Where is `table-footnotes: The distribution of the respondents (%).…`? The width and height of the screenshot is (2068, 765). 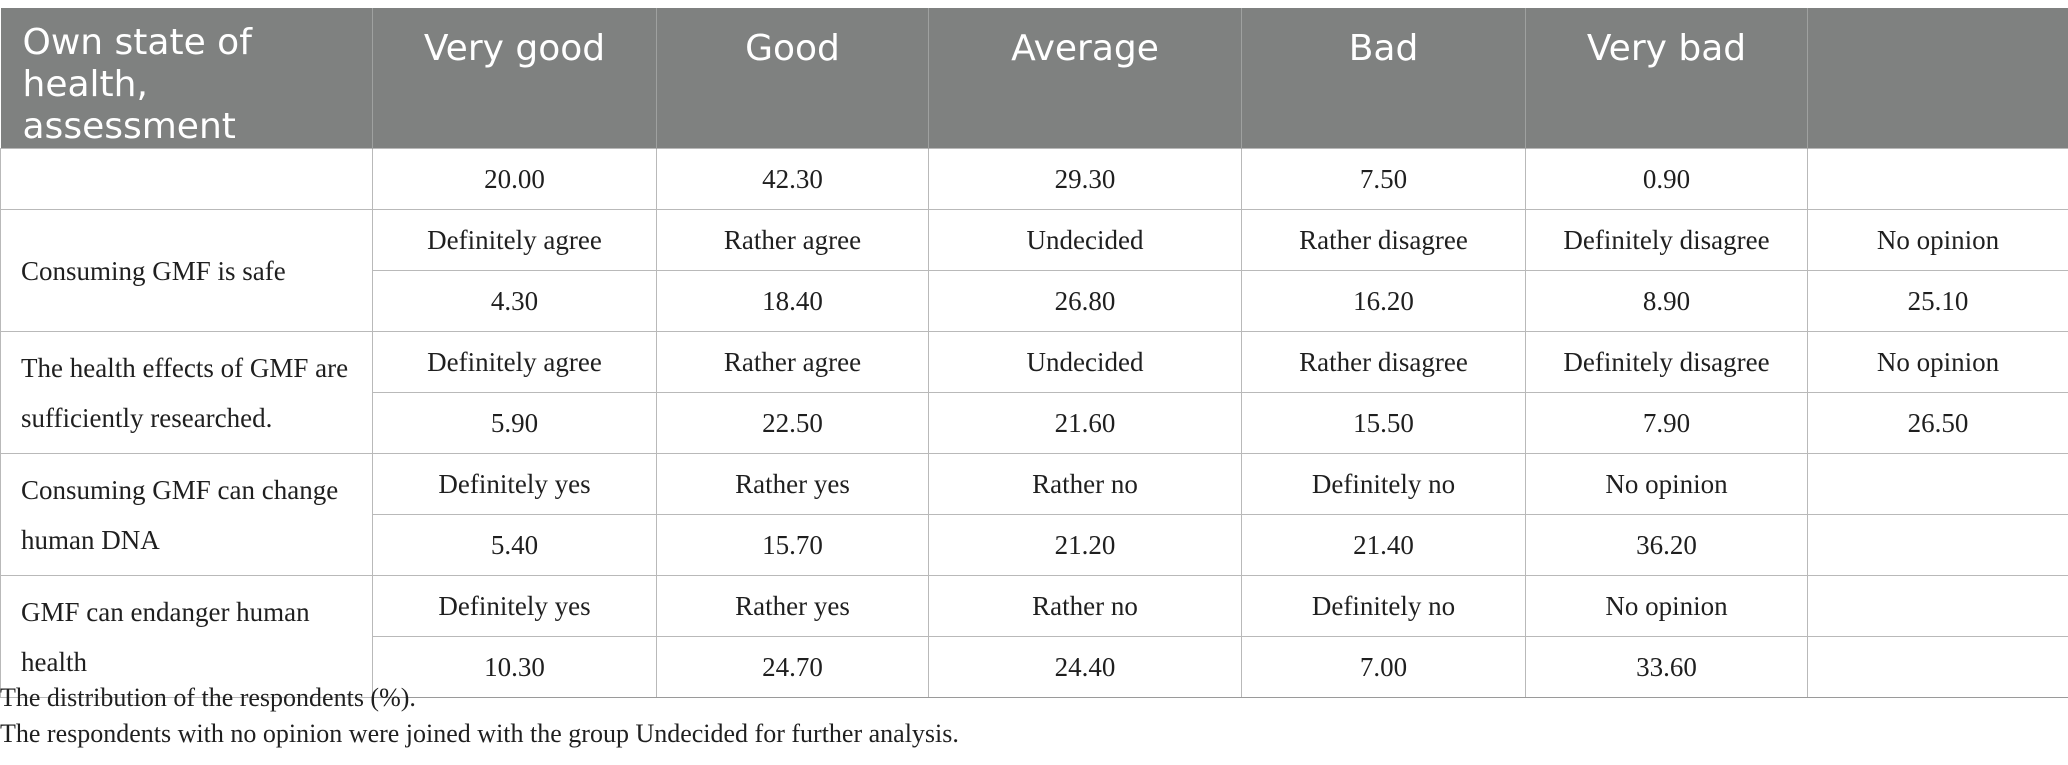
table-footnotes: The distribution of the respondents (%).… is located at coordinates (479, 716).